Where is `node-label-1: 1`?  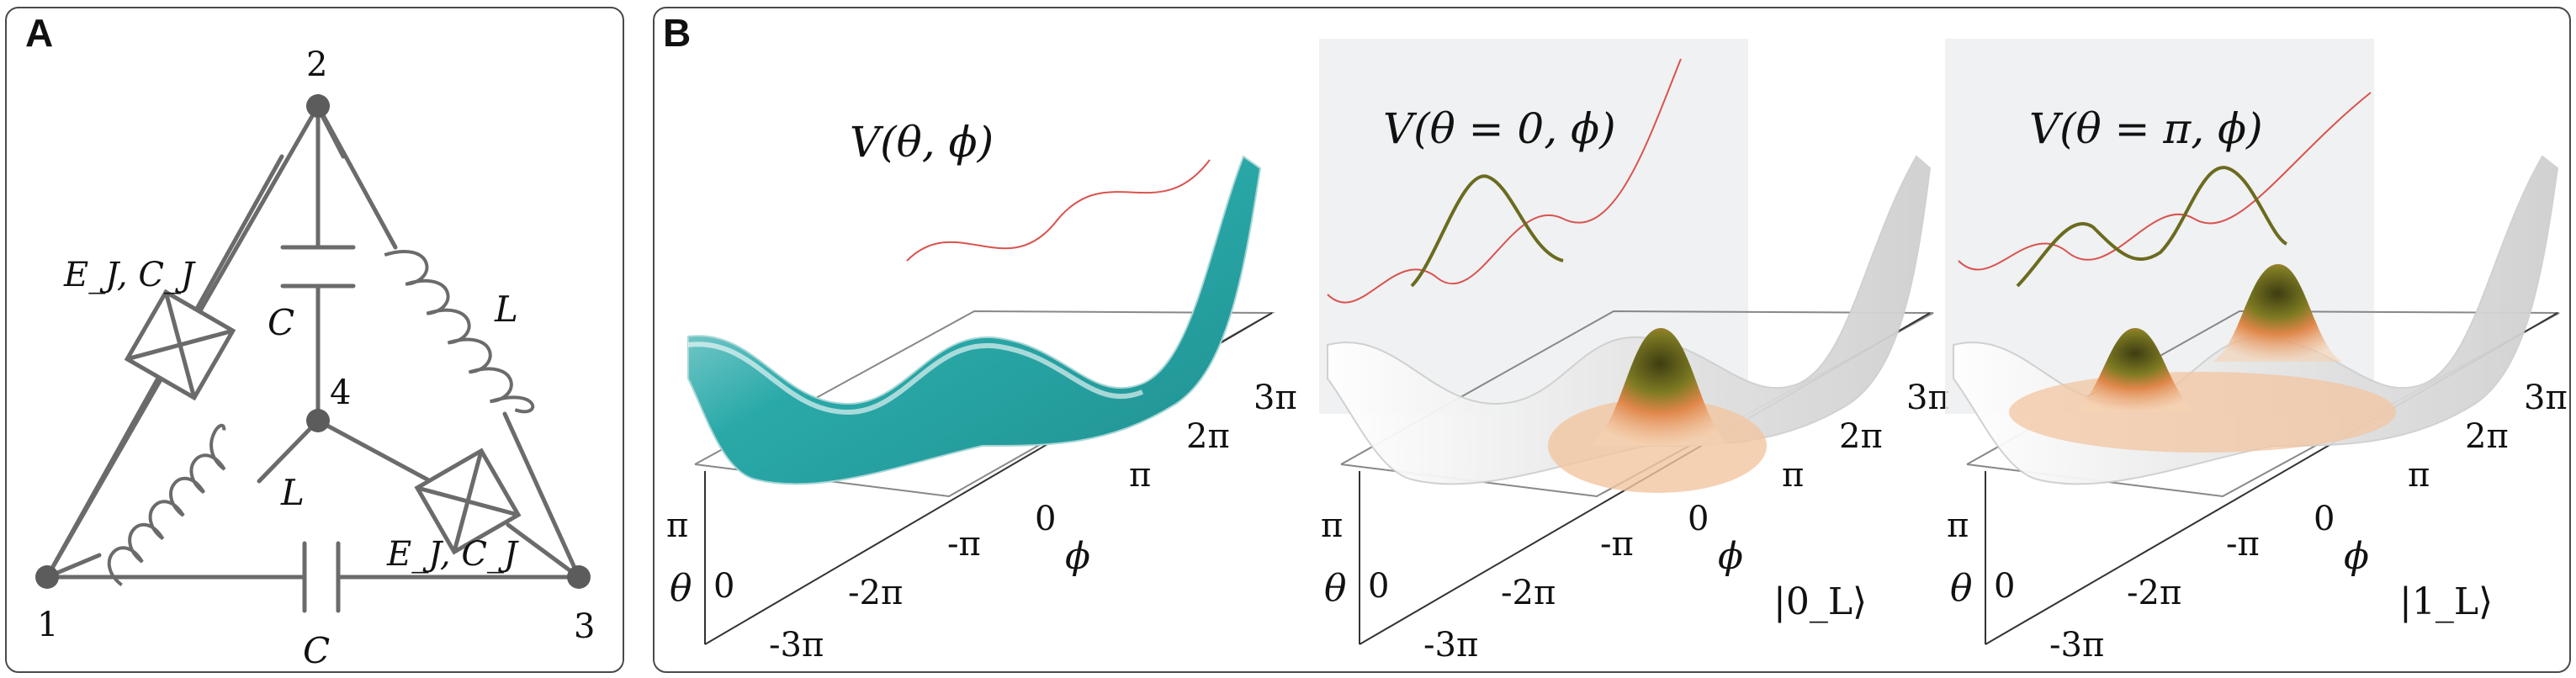 node-label-1: 1 is located at coordinates (47, 625).